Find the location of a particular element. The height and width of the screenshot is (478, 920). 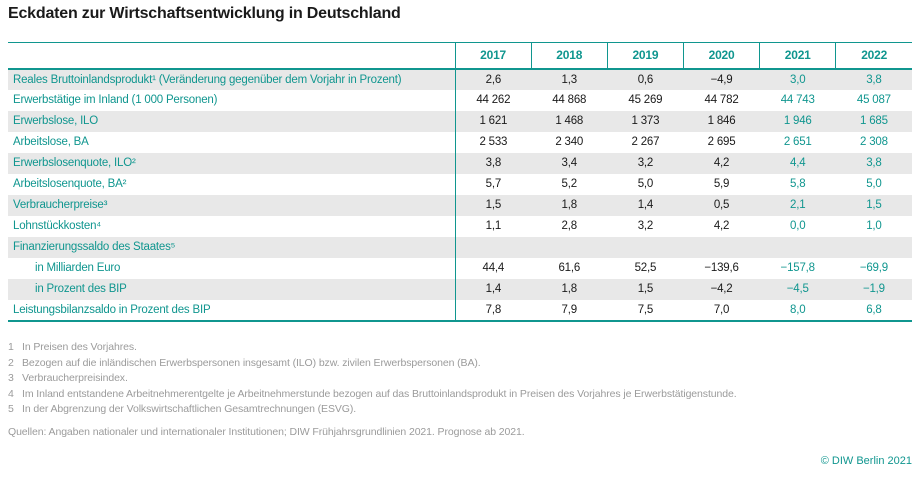

cell-value: 45 269 is located at coordinates (645, 100).